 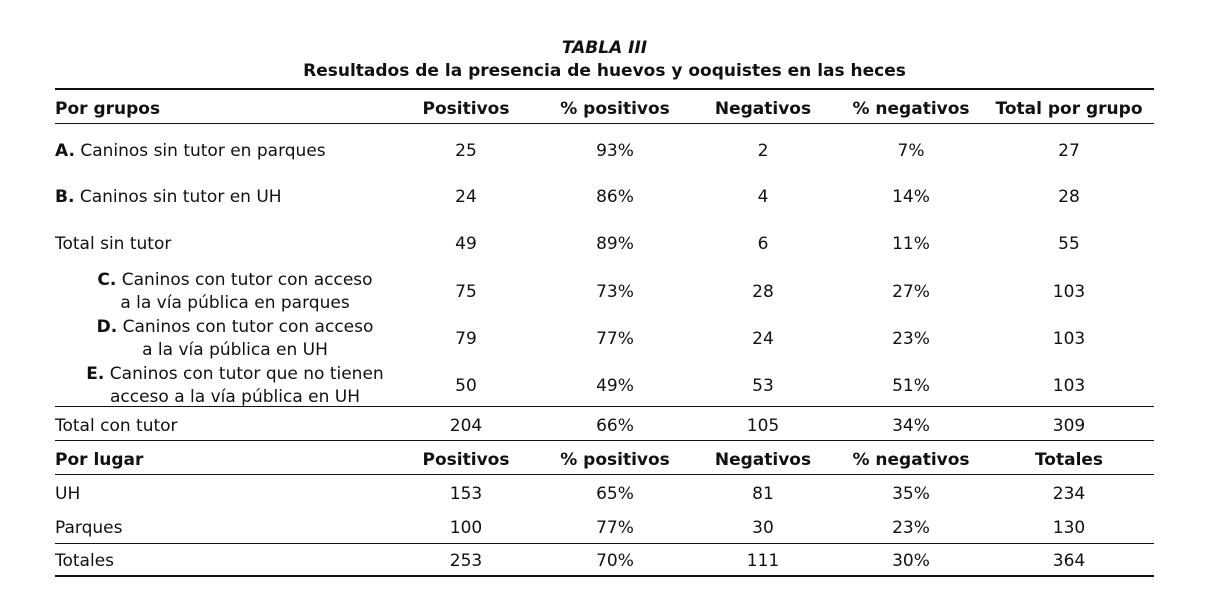 What do you see at coordinates (615, 528) in the screenshot?
I see `cell-pct-positivos: 77%` at bounding box center [615, 528].